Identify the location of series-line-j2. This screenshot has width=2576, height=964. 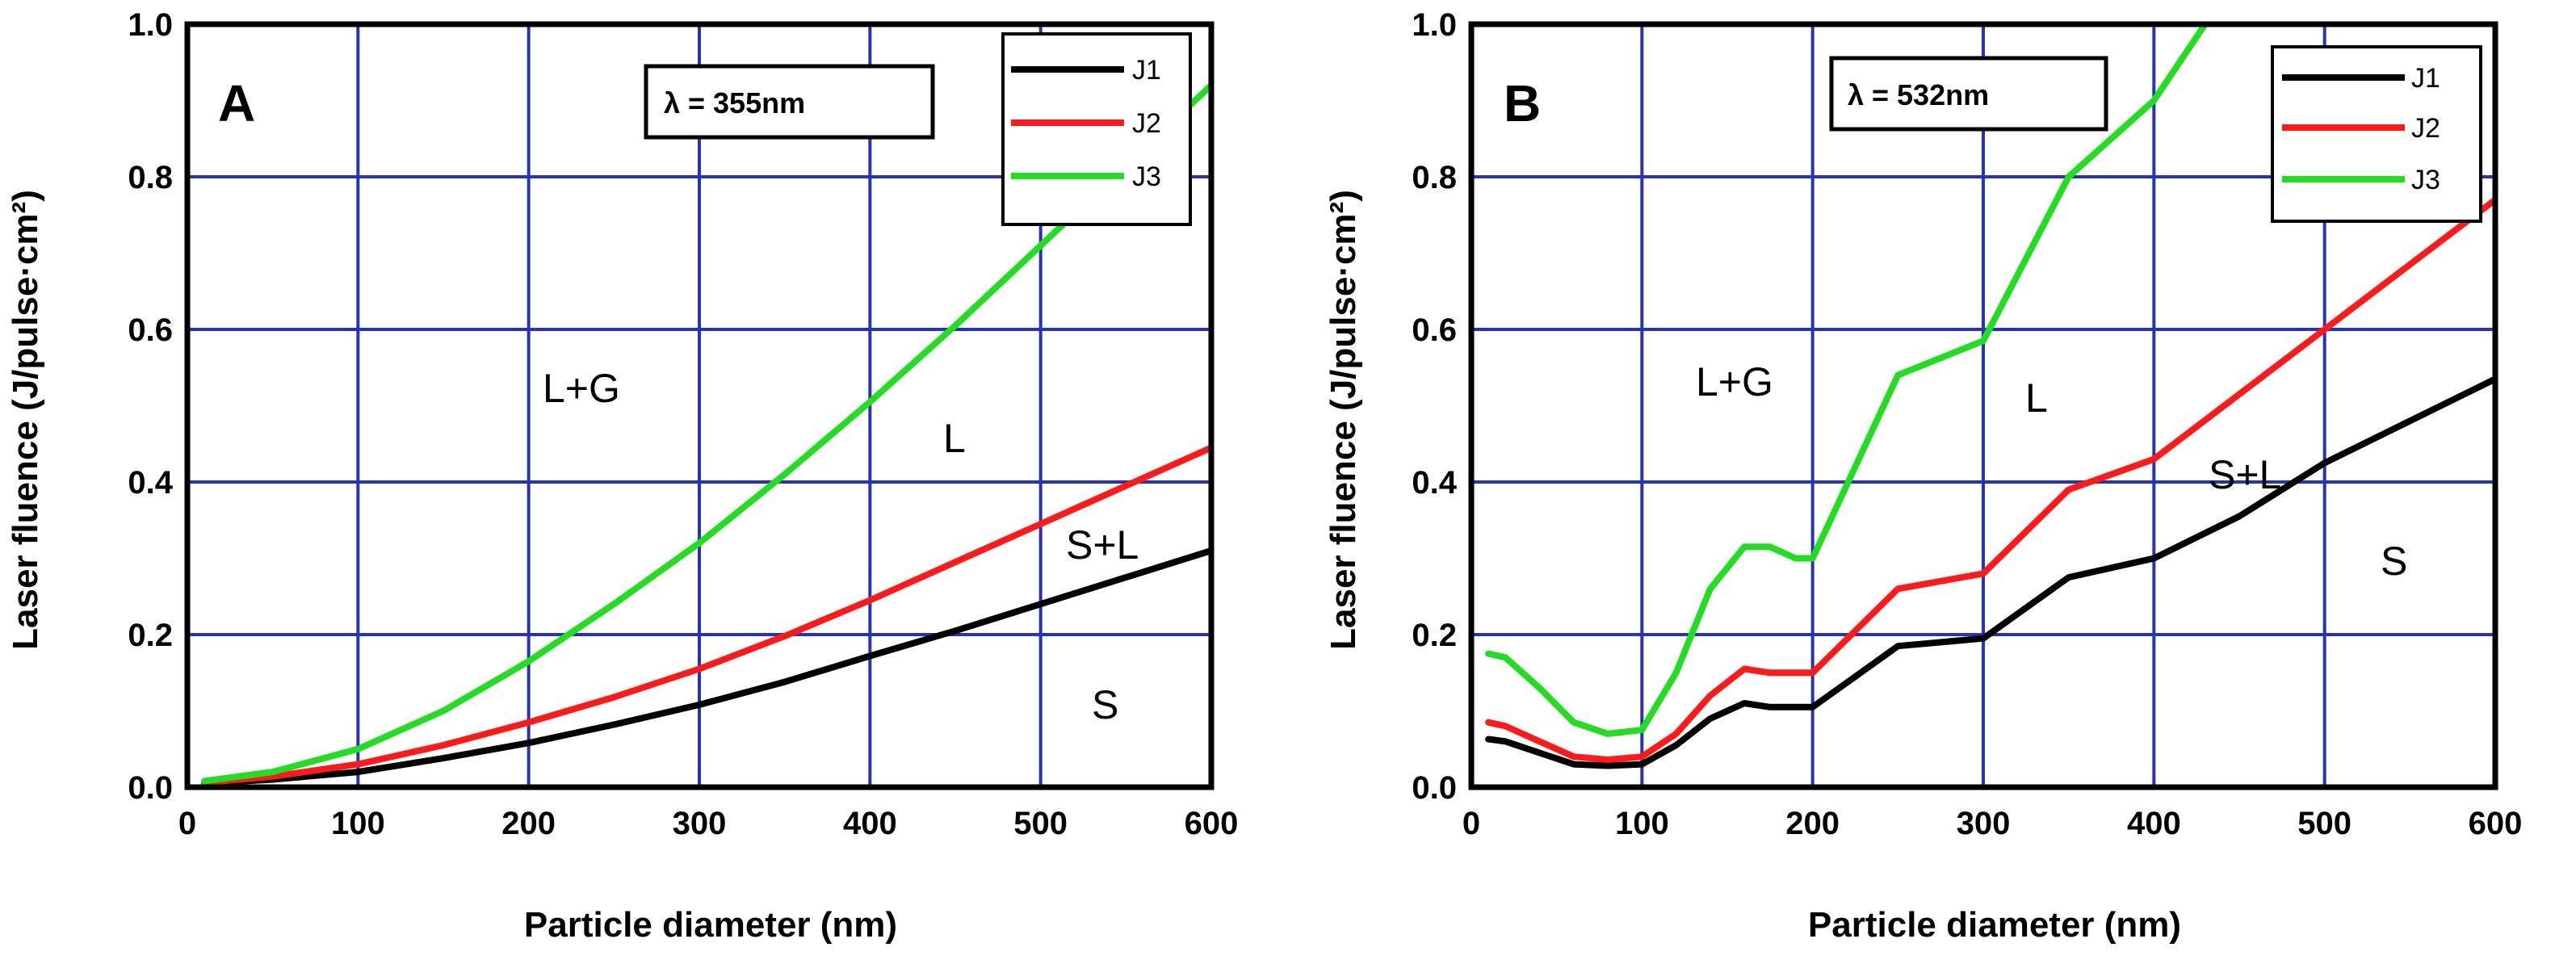
(706, 615).